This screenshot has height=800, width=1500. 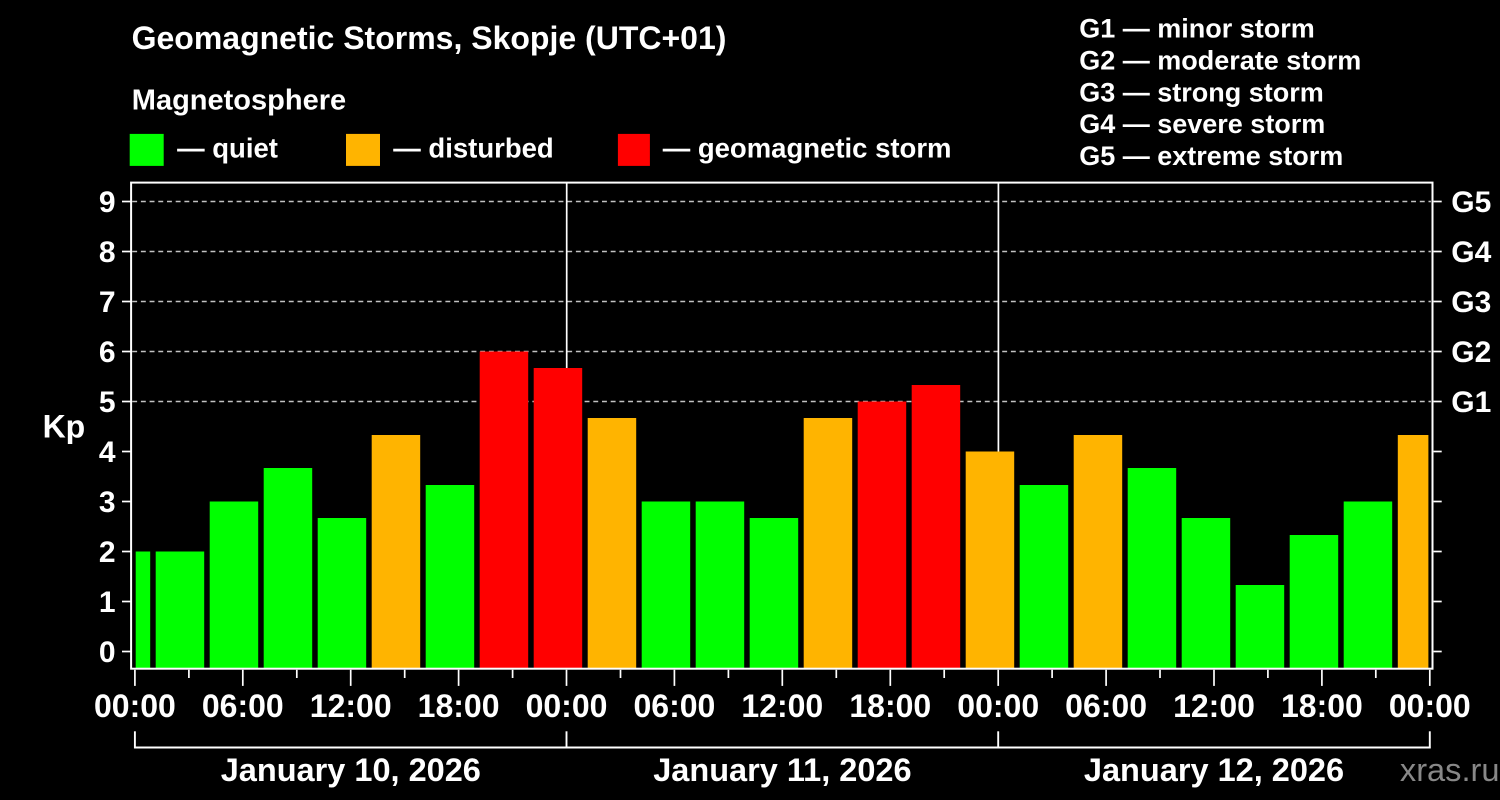 What do you see at coordinates (107, 452) in the screenshot?
I see `svg-text: 4` at bounding box center [107, 452].